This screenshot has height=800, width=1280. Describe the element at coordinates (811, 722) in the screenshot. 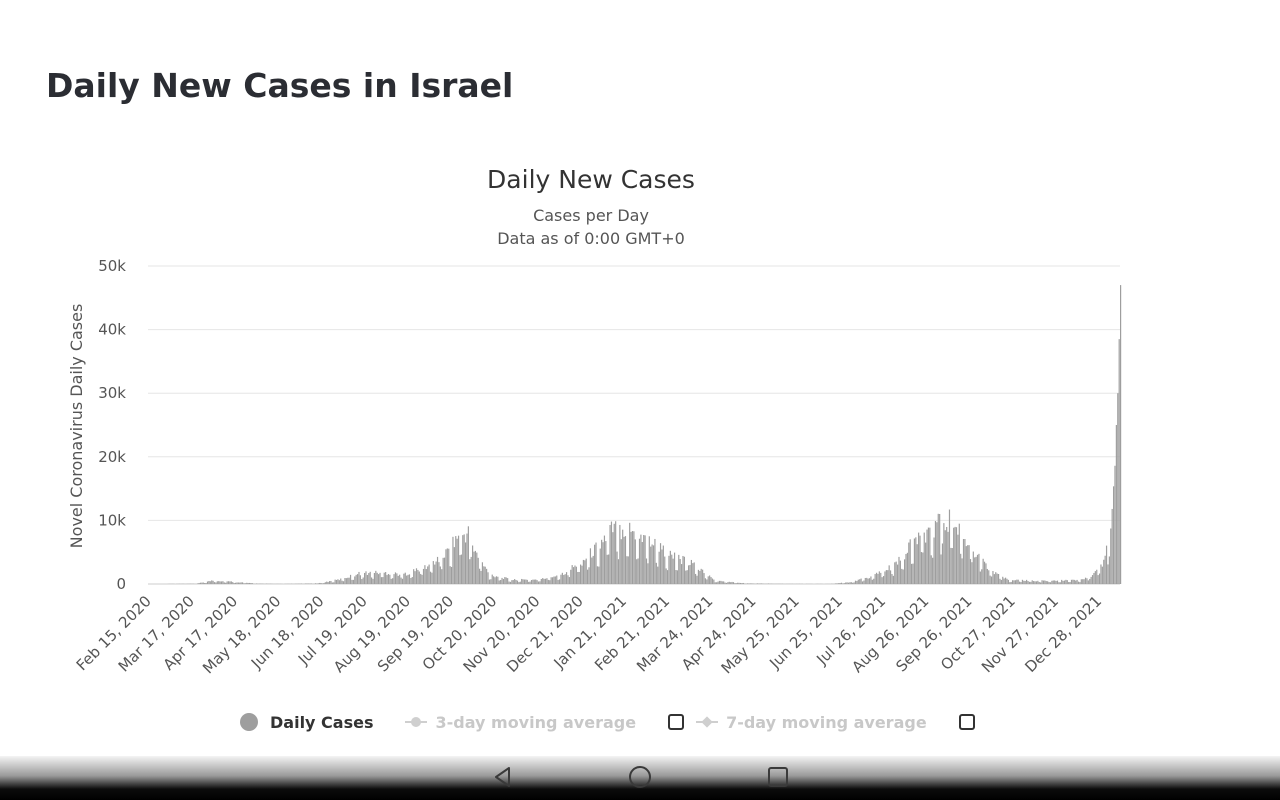

I see `legend-item-7day-average: 7-day moving average` at that location.